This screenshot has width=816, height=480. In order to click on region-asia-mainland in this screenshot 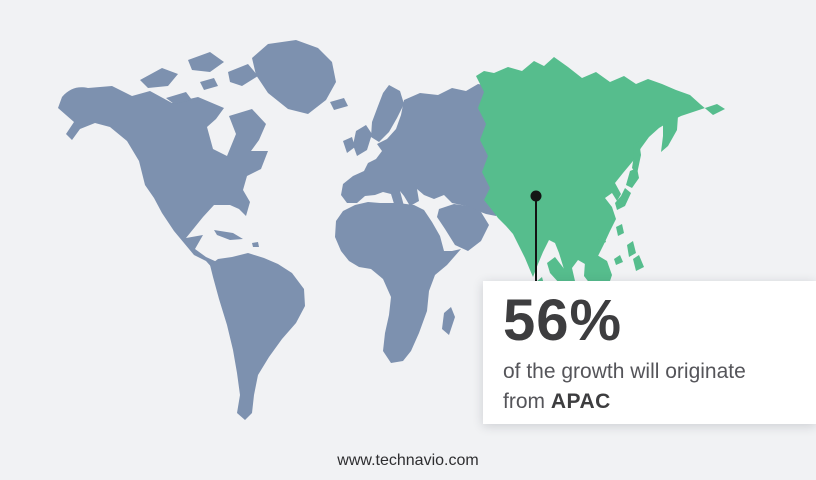, I will do `click(600, 174)`.